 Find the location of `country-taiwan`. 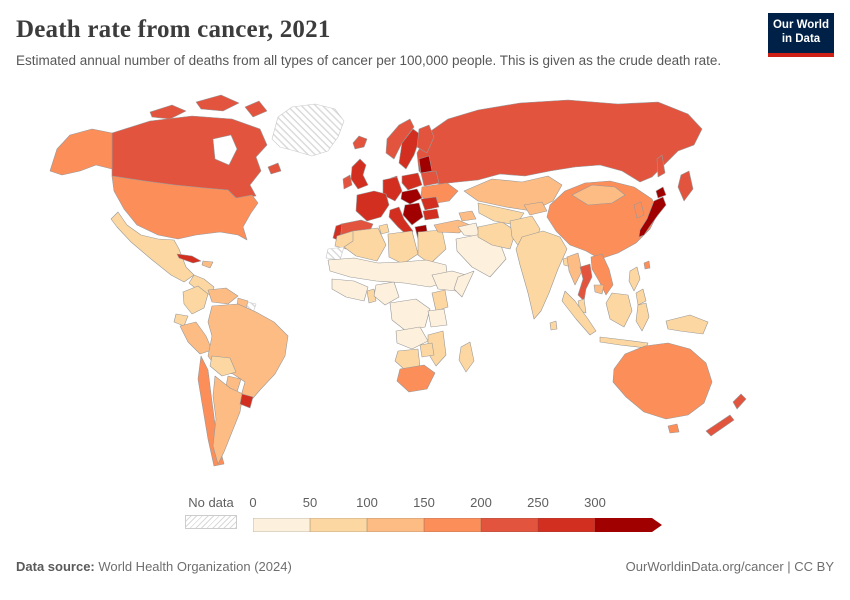

country-taiwan is located at coordinates (647, 265).